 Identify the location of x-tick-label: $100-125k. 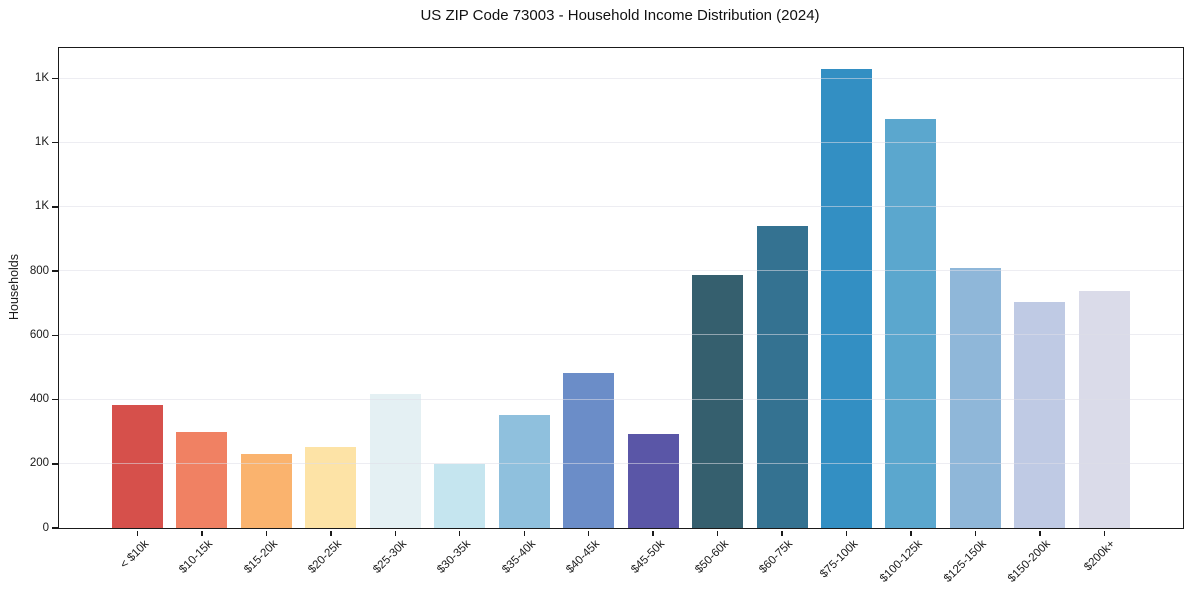
(901, 561).